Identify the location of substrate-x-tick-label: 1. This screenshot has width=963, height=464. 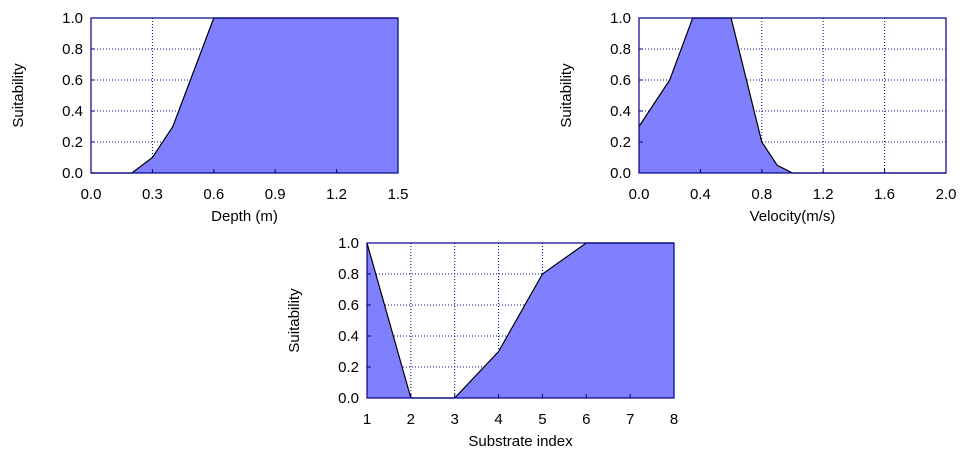
(367, 419).